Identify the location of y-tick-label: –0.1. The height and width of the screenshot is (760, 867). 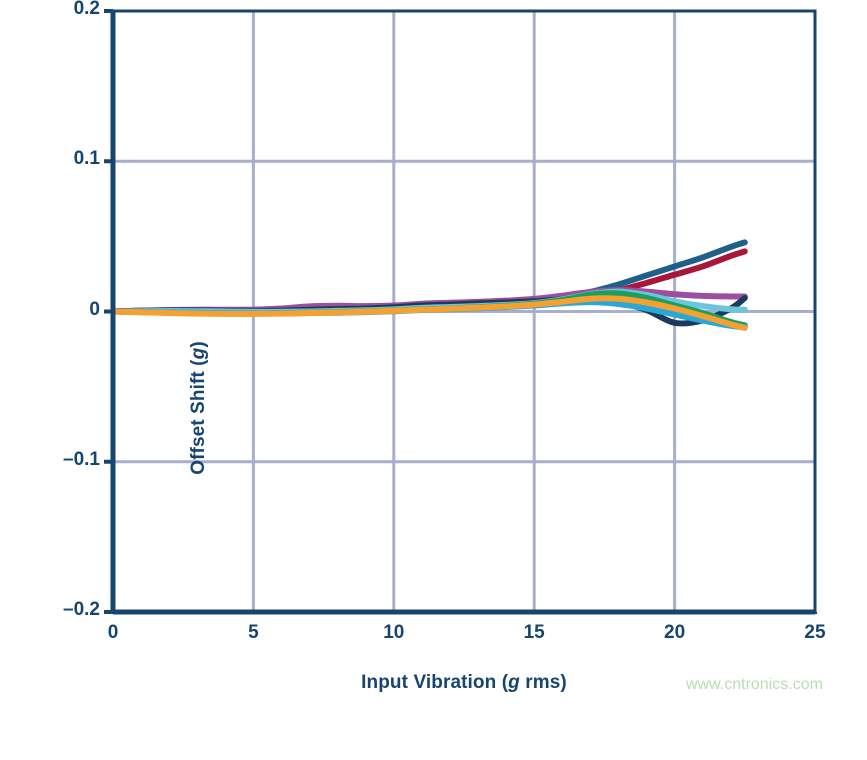
(81, 459).